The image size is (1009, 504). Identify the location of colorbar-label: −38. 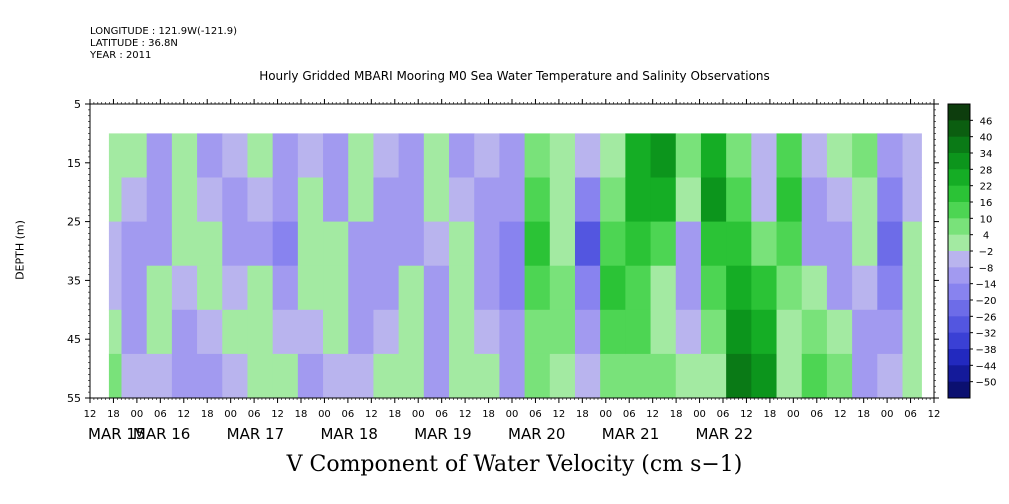
(985, 350).